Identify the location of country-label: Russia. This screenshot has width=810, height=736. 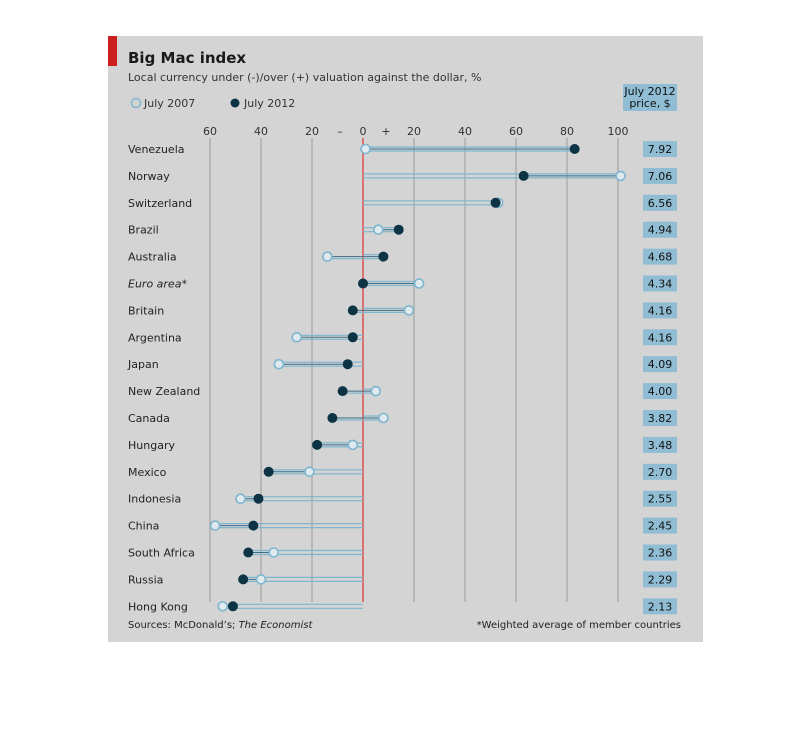
(145, 579).